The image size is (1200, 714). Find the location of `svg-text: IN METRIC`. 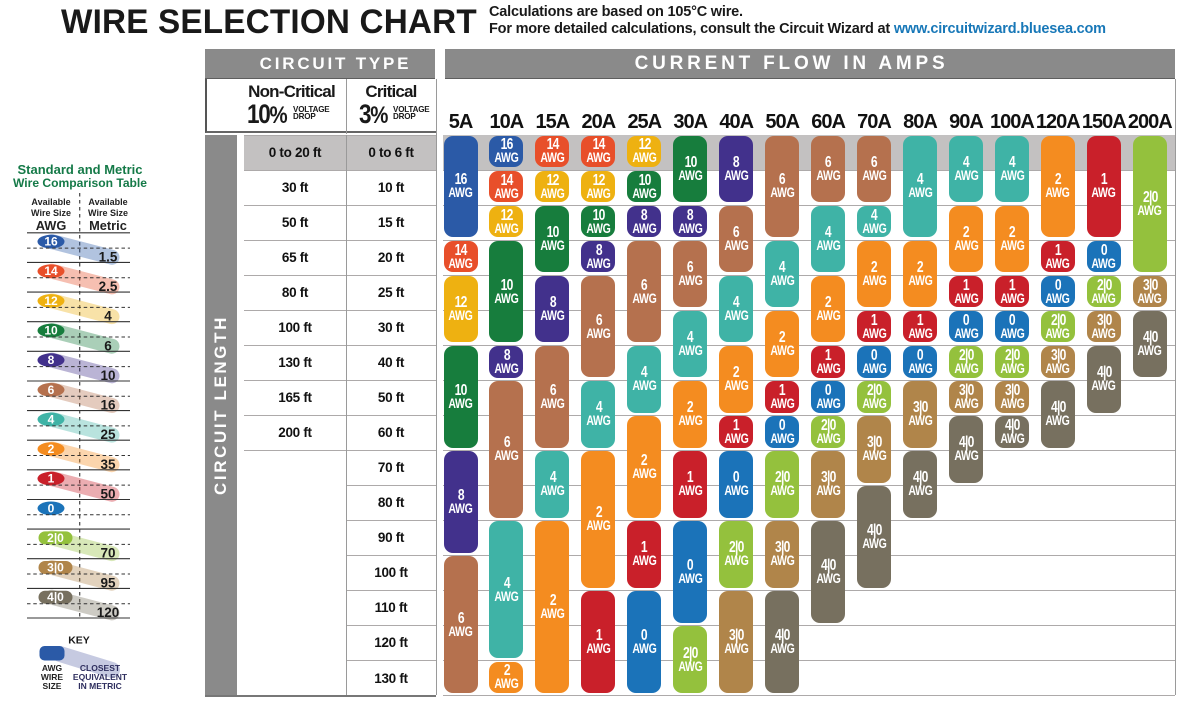

svg-text: IN METRIC is located at coordinates (99, 686).